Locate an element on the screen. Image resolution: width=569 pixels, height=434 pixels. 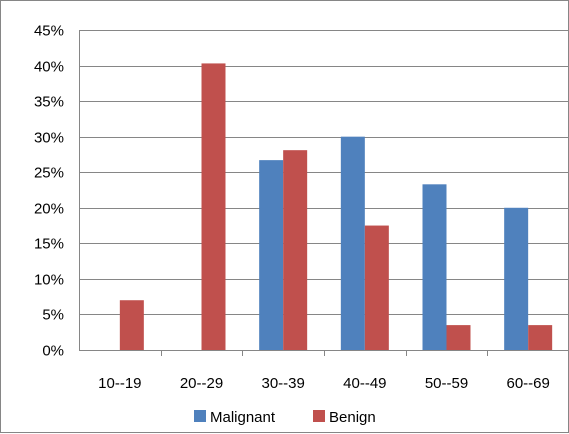
bar-malignant-40--49 is located at coordinates (352, 243).